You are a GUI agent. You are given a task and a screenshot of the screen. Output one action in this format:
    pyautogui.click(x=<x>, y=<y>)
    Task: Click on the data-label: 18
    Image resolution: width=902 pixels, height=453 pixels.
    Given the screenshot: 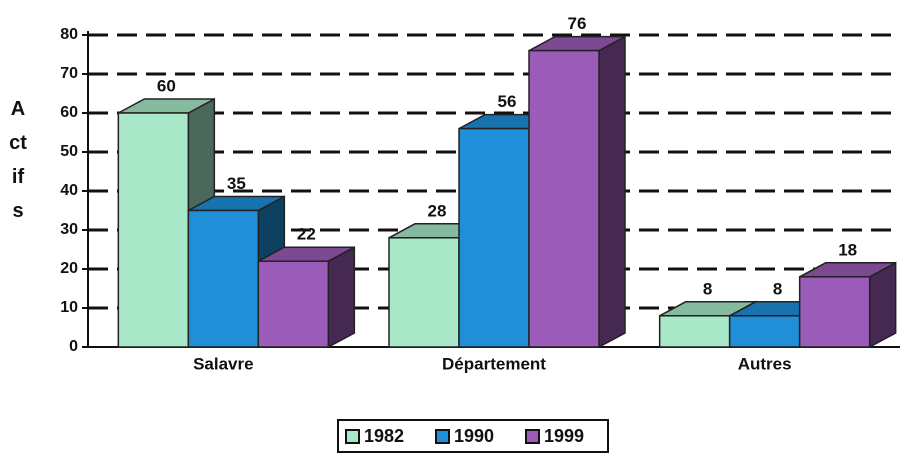 What is the action you would take?
    pyautogui.click(x=847, y=249)
    